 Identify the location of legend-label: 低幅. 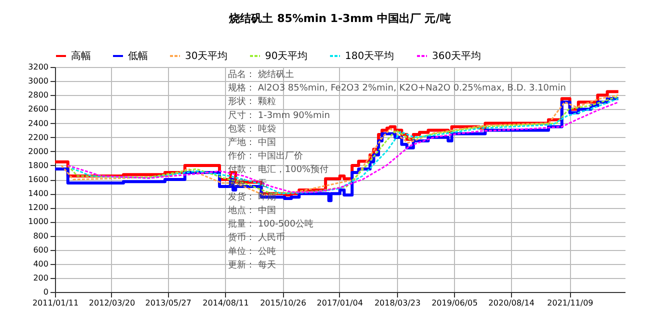
(138, 56).